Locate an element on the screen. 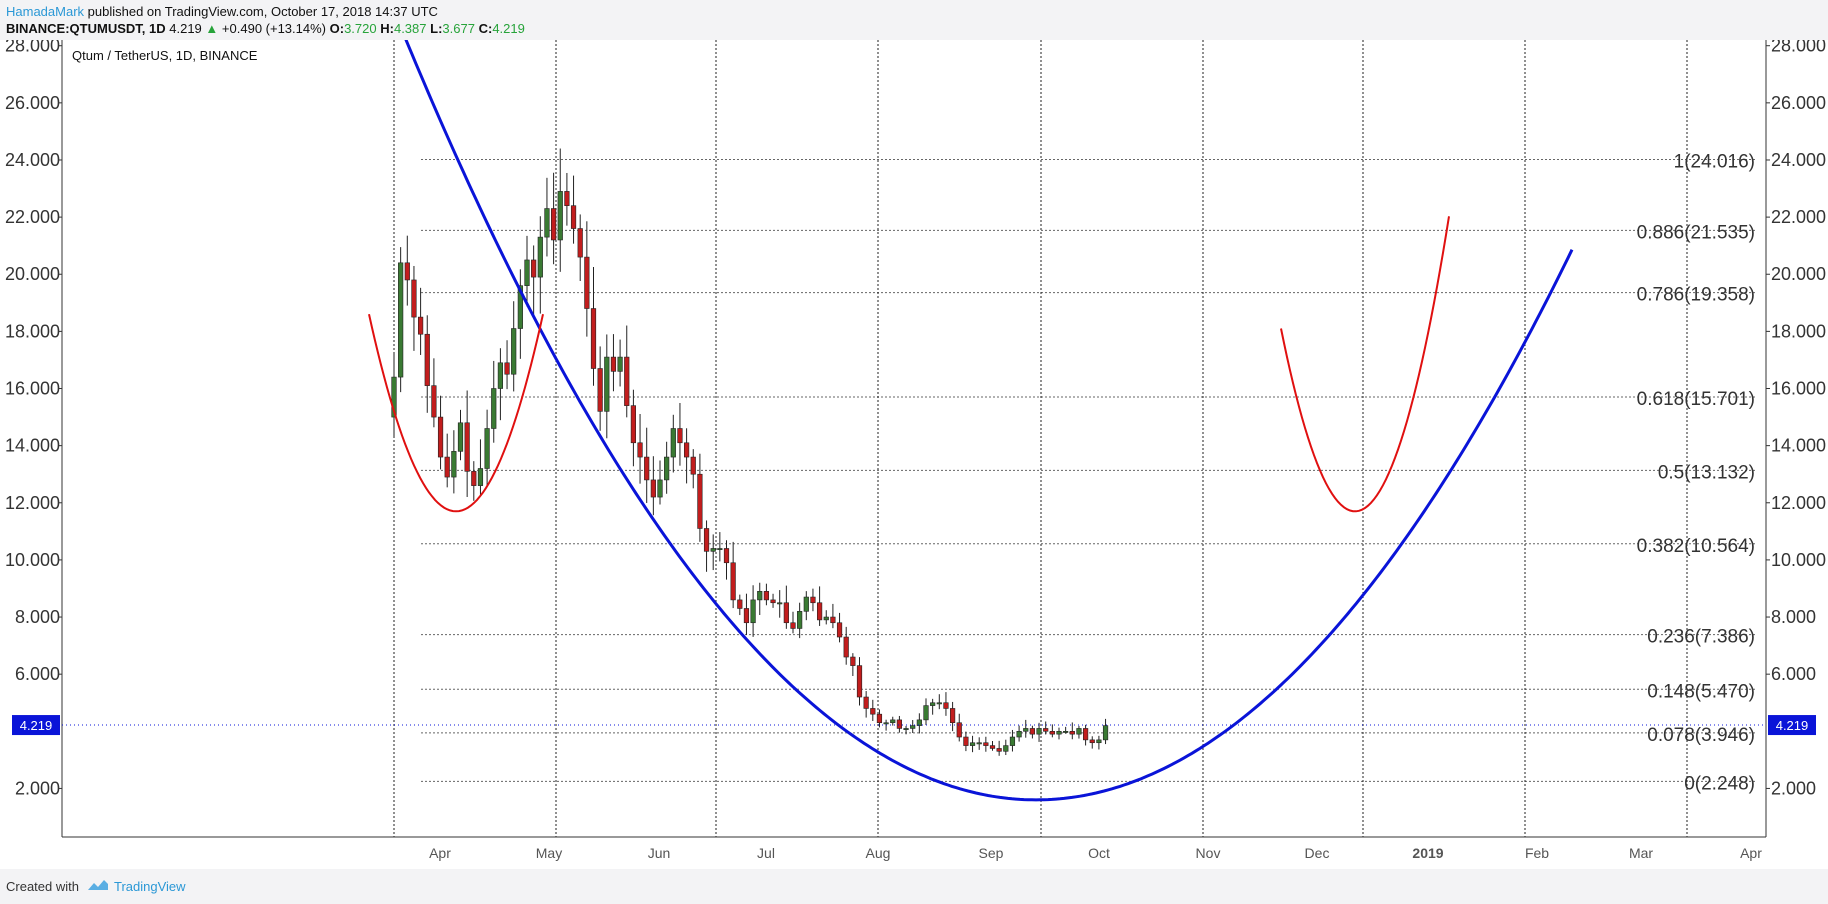 This screenshot has width=1828, height=904. x-tick-label: Dec is located at coordinates (1317, 853).